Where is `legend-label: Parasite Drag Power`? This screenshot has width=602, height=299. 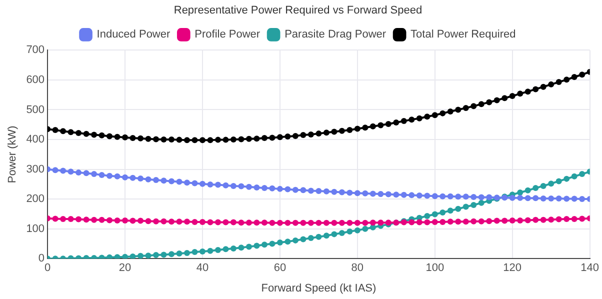
legend-label: Parasite Drag Power is located at coordinates (335, 34).